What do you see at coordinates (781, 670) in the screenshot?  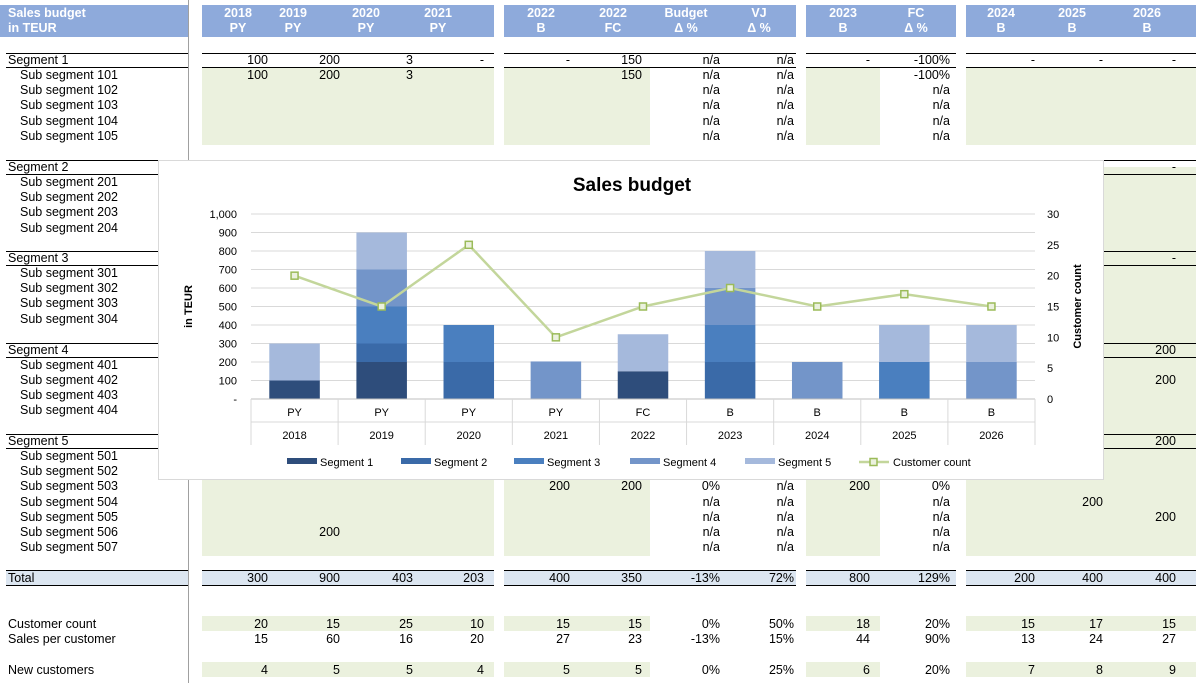 I see `kpi-row-value: 25%` at bounding box center [781, 670].